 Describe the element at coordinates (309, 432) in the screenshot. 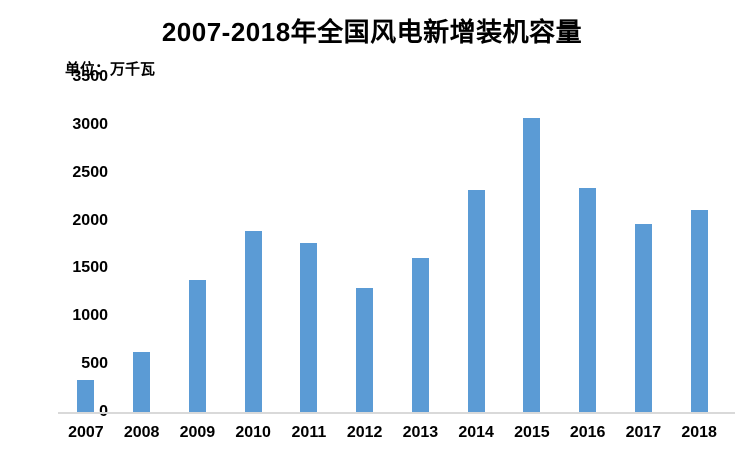

I see `x-axis-tick-label: 2011` at that location.